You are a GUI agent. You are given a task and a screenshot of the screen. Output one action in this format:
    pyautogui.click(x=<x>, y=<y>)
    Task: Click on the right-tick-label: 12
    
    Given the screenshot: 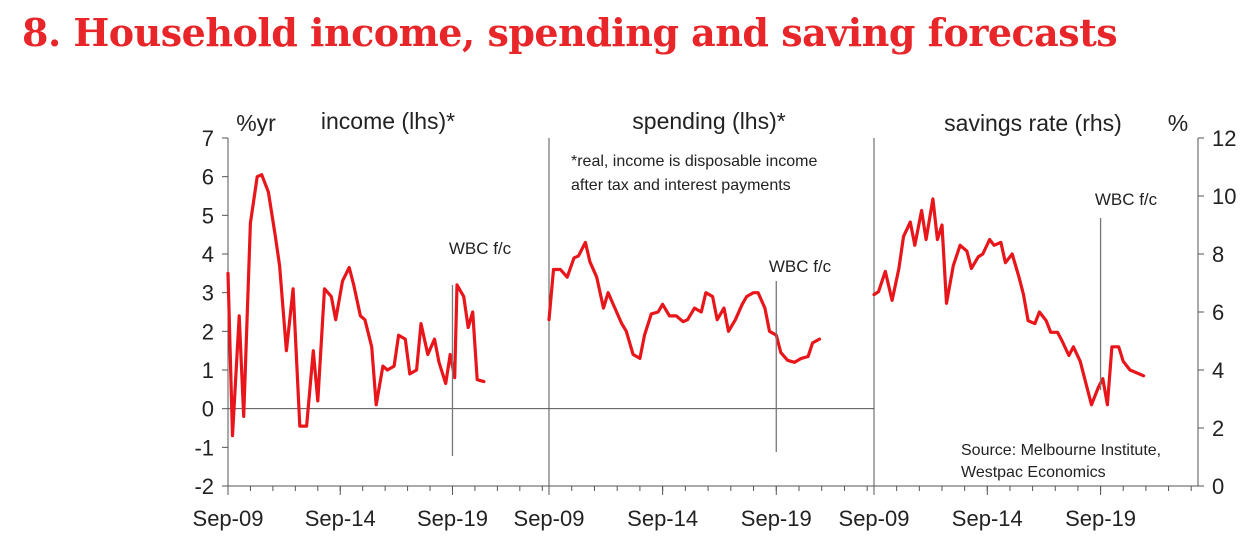 What is the action you would take?
    pyautogui.click(x=1224, y=138)
    